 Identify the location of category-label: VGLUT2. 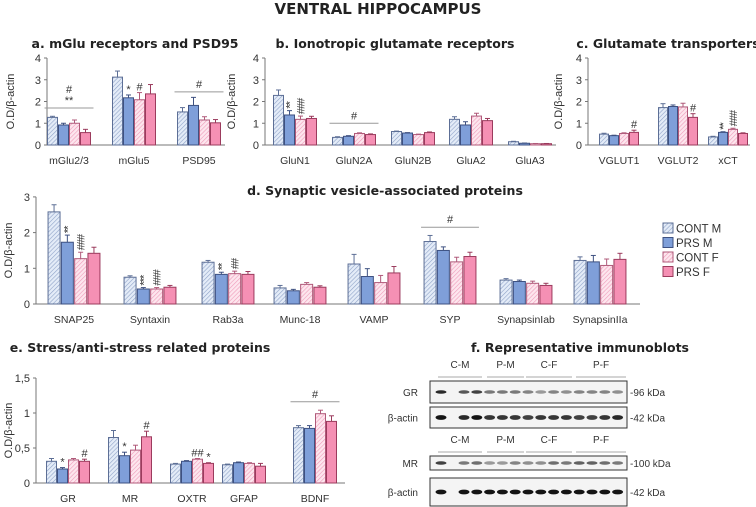
(678, 161).